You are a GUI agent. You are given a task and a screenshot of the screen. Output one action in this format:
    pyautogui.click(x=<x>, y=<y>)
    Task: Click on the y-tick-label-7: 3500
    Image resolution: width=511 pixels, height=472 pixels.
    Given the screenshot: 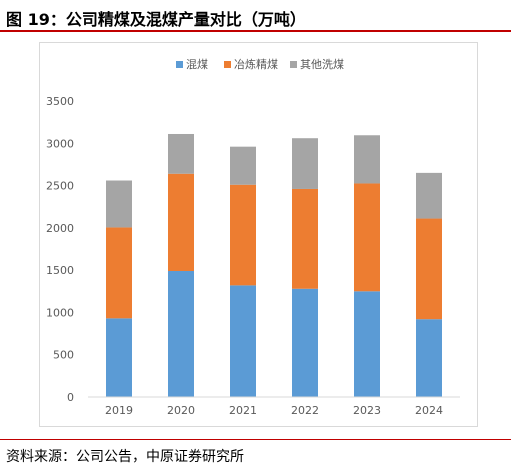 What is the action you would take?
    pyautogui.click(x=60, y=101)
    